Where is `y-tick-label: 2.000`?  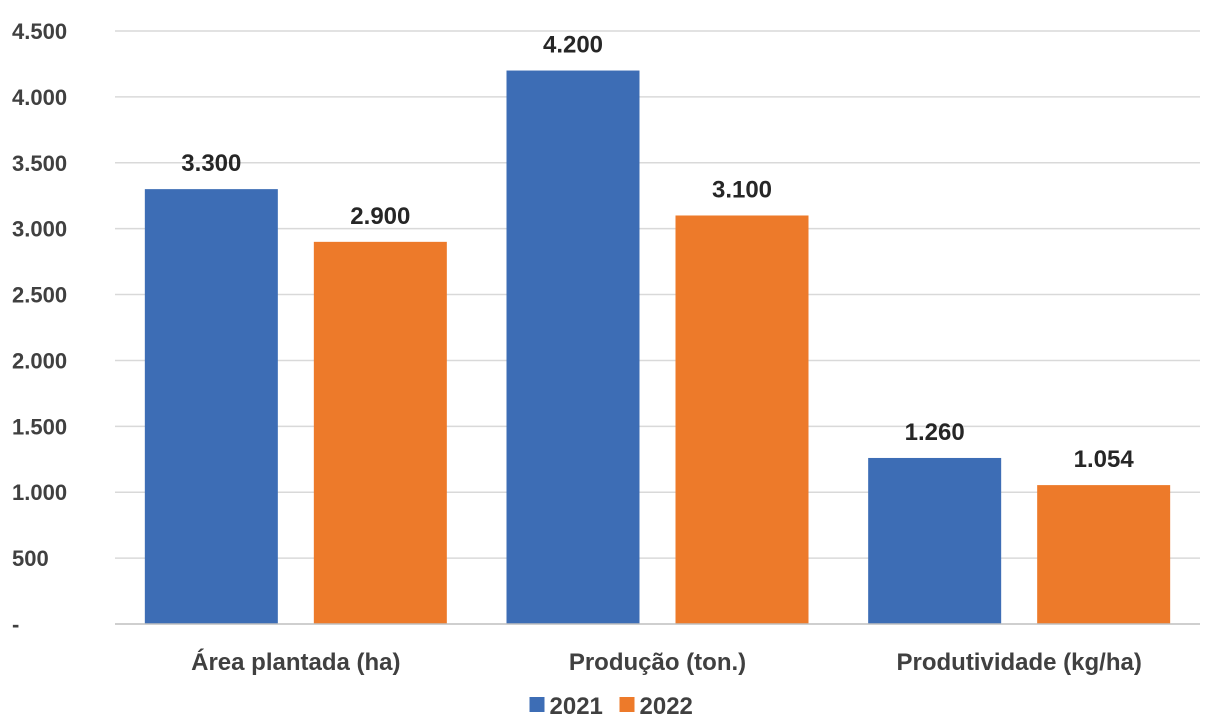 y-tick-label: 2.000 is located at coordinates (39, 360).